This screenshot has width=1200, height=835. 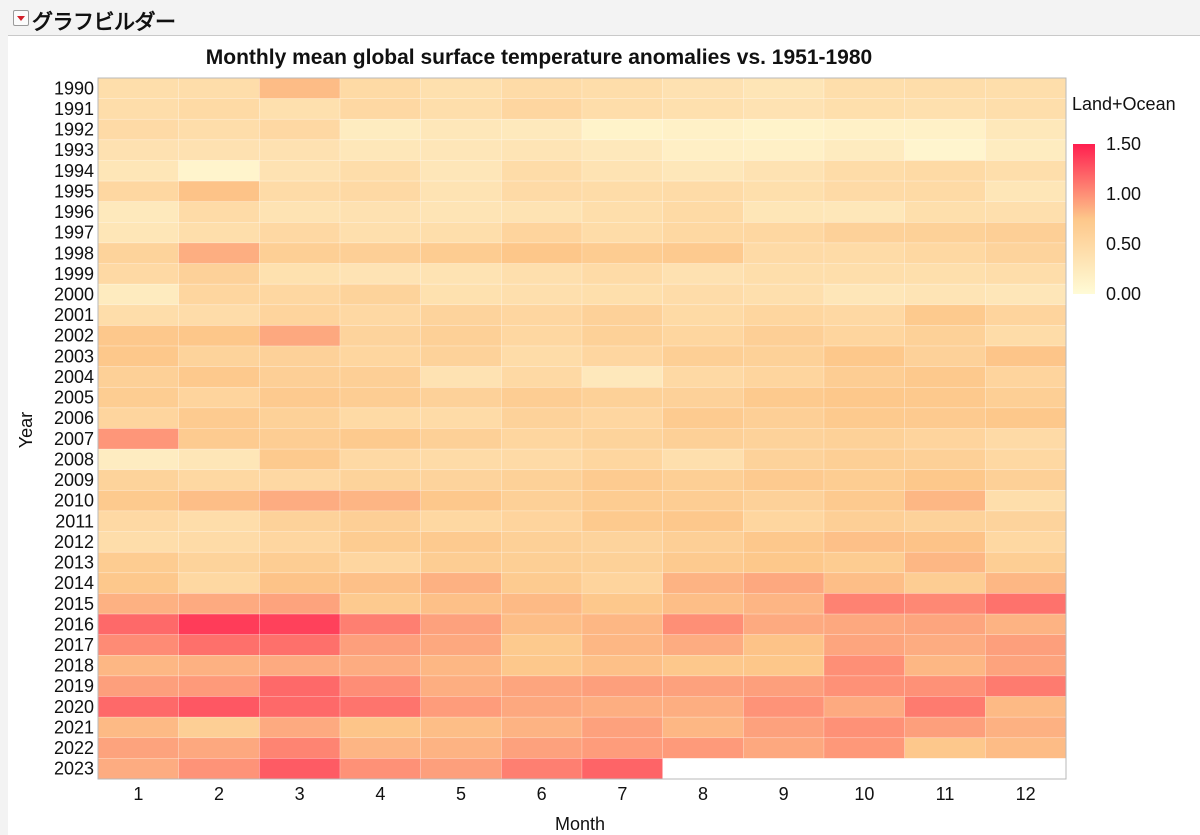 I want to click on x-tick-label: 6, so click(x=542, y=794).